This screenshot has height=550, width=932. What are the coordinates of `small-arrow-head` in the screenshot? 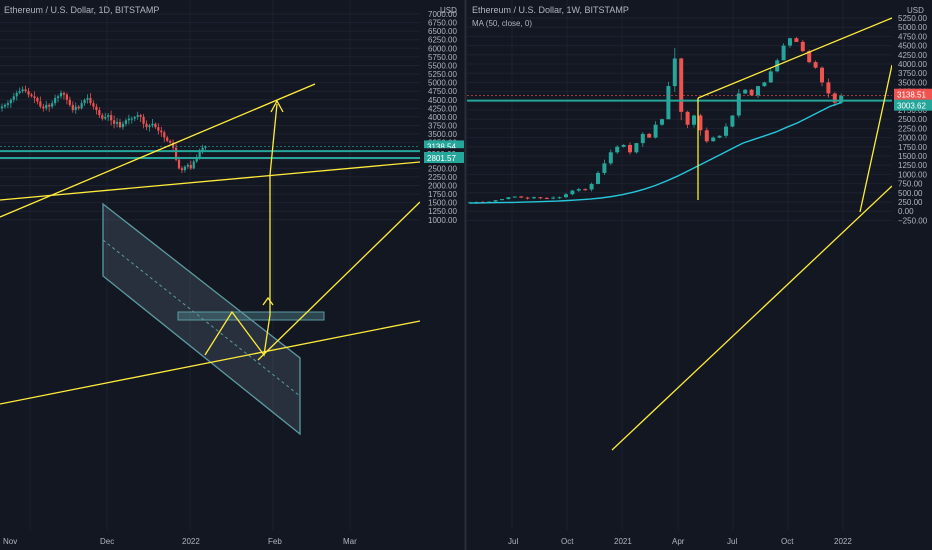 It's located at (268, 301).